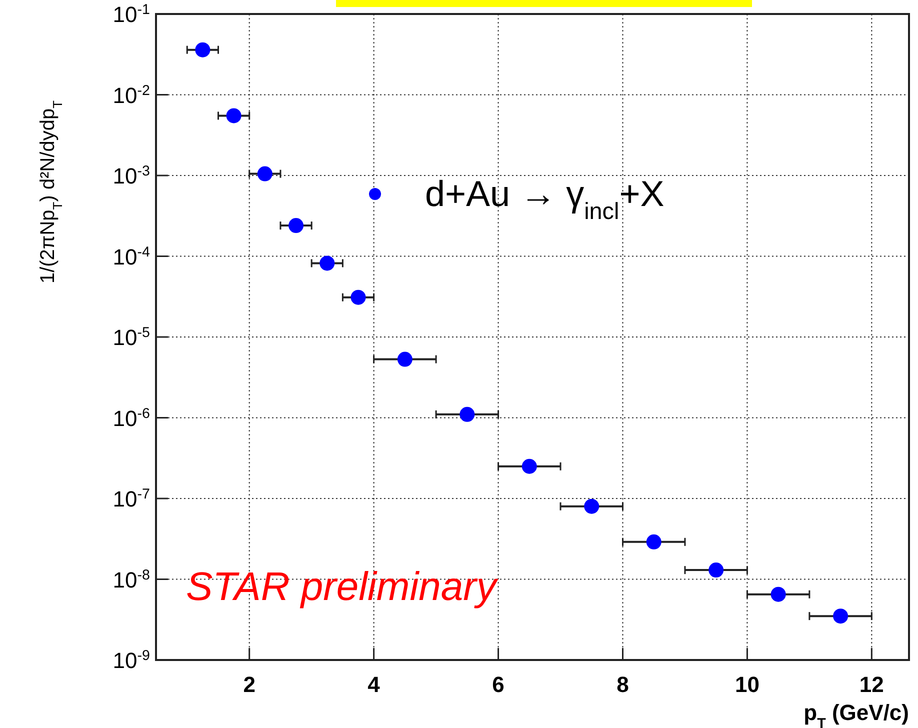  What do you see at coordinates (131, 499) in the screenshot?
I see `y-tick-label: 10$^{-7}$` at bounding box center [131, 499].